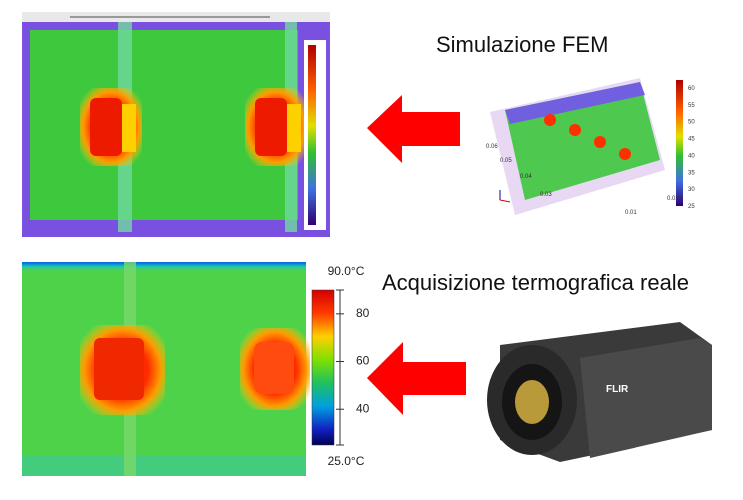 The image size is (743, 500). What do you see at coordinates (691, 106) in the screenshot?
I see `colorbar-tick-label: 55` at bounding box center [691, 106].